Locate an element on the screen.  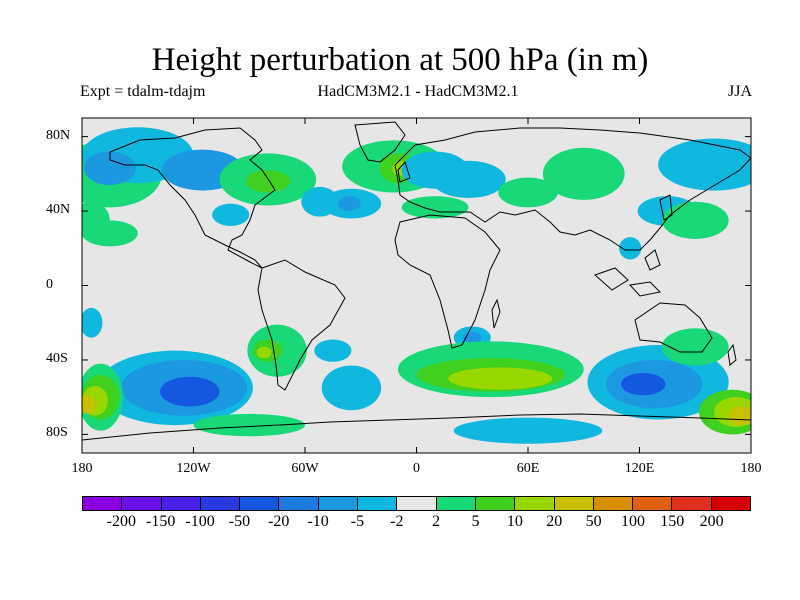
colorbar-label: 50 is located at coordinates (593, 521).